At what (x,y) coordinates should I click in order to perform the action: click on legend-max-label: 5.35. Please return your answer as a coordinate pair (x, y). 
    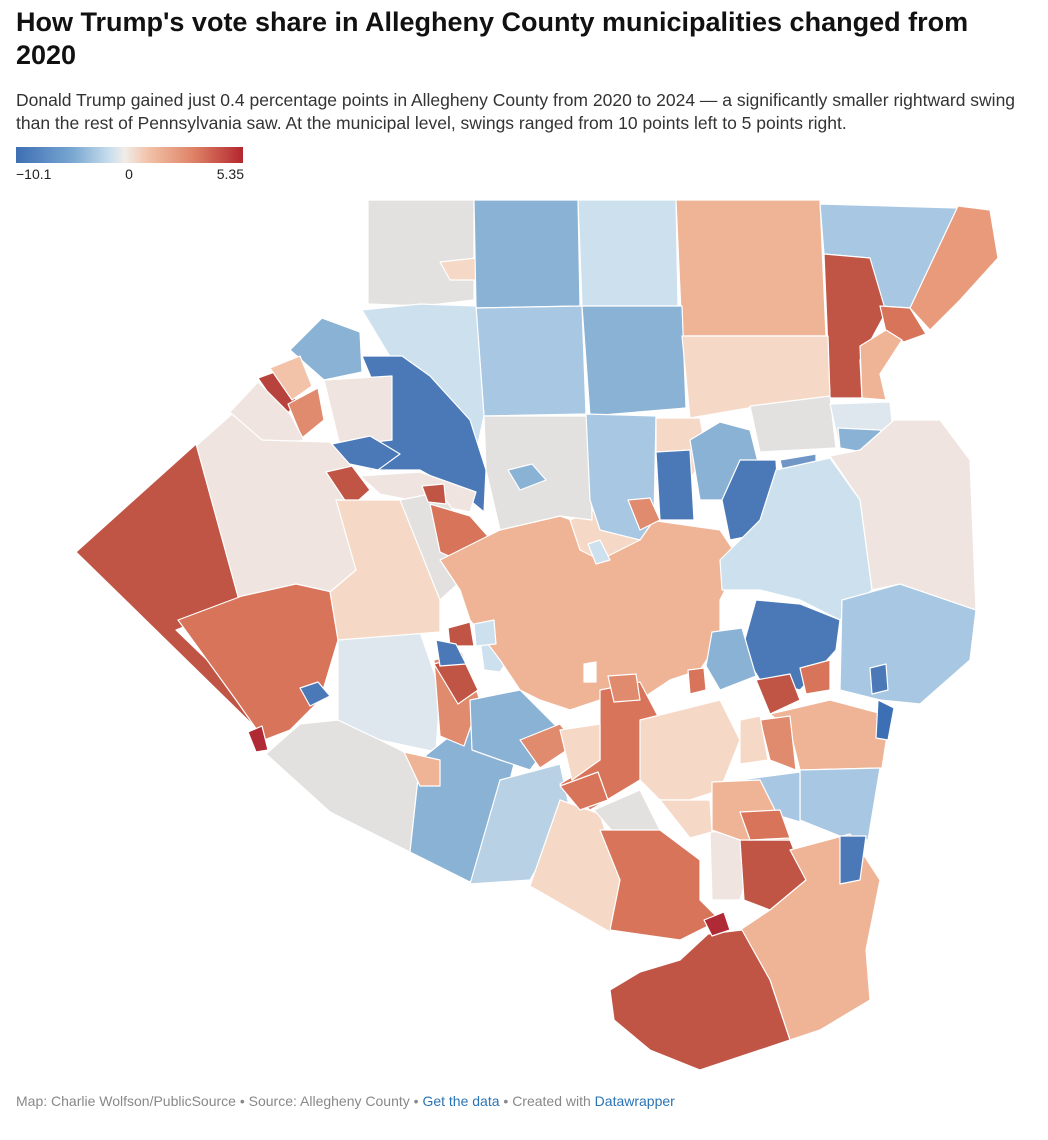
    Looking at the image, I should click on (230, 174).